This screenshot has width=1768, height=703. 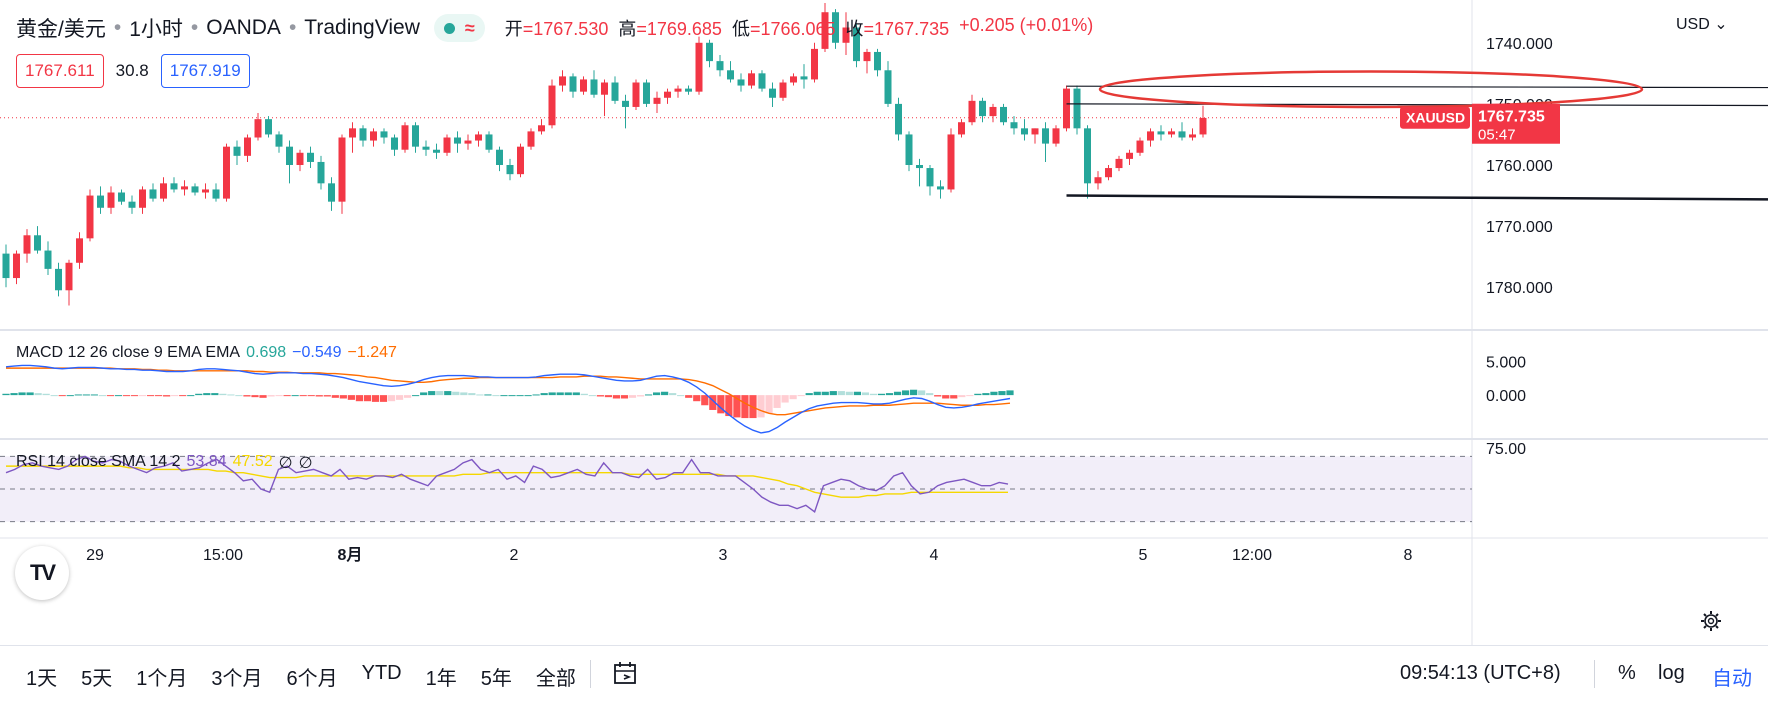 I want to click on market-status: ≈, so click(x=459, y=28).